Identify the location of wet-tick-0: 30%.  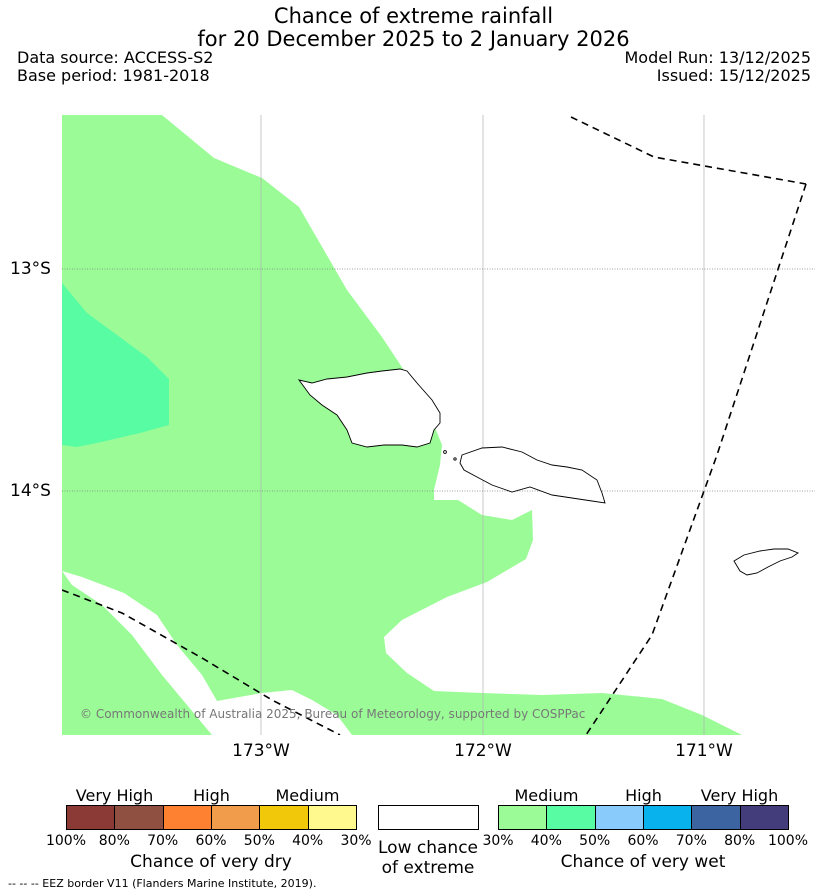
(498, 841).